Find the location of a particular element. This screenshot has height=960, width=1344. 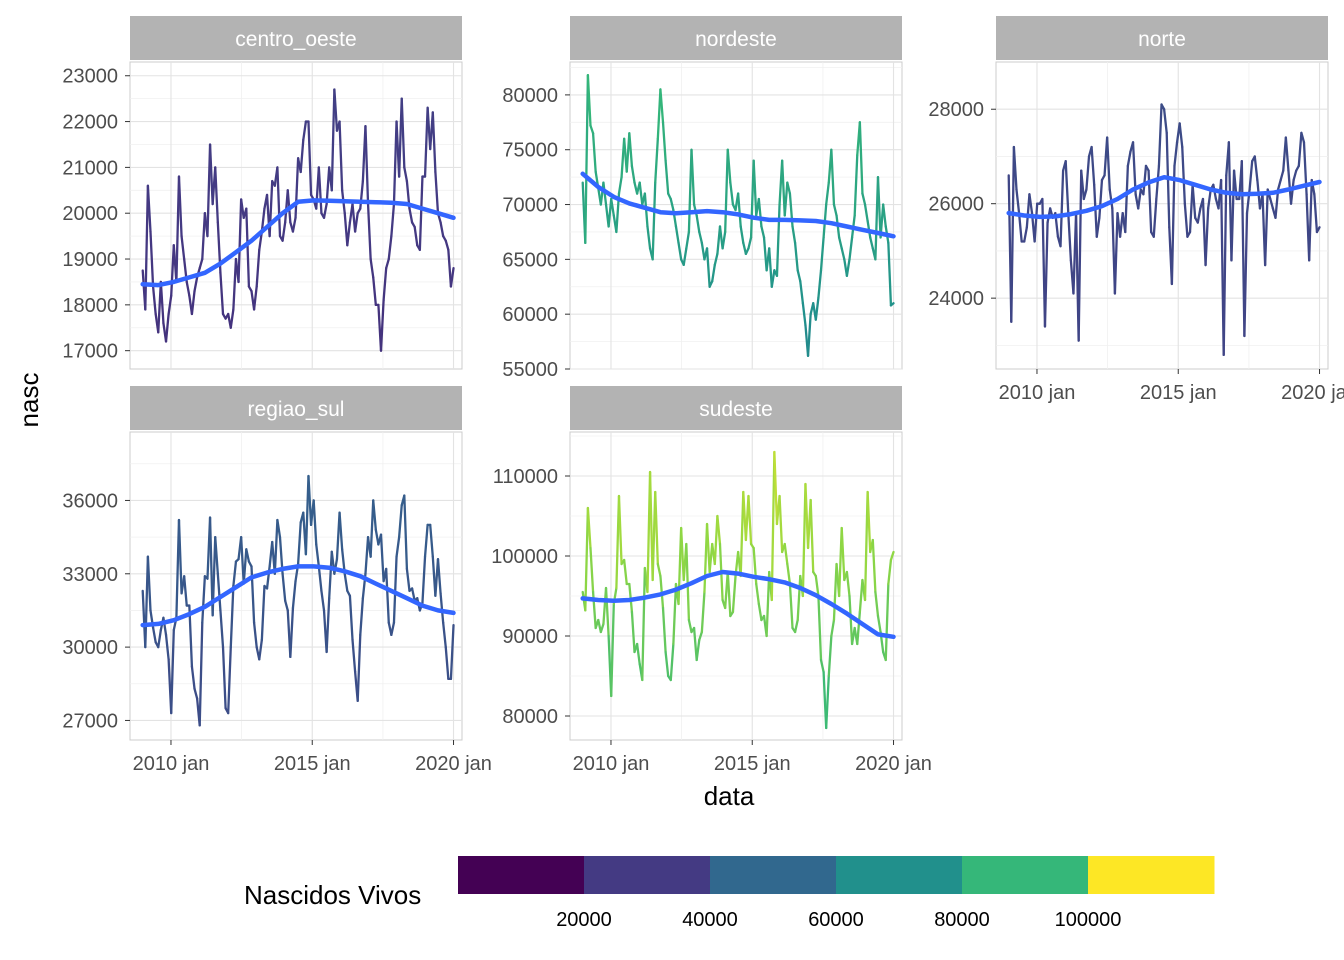

facet-strip is located at coordinates (296, 38).